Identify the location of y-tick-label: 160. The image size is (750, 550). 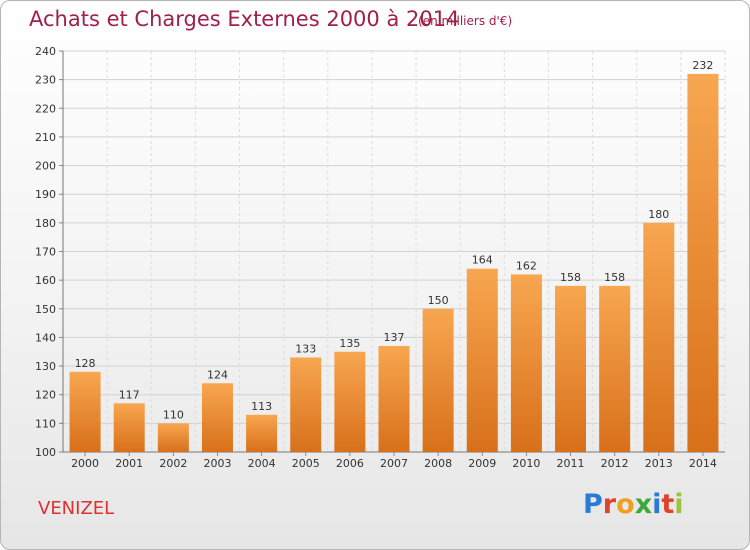
(45, 280).